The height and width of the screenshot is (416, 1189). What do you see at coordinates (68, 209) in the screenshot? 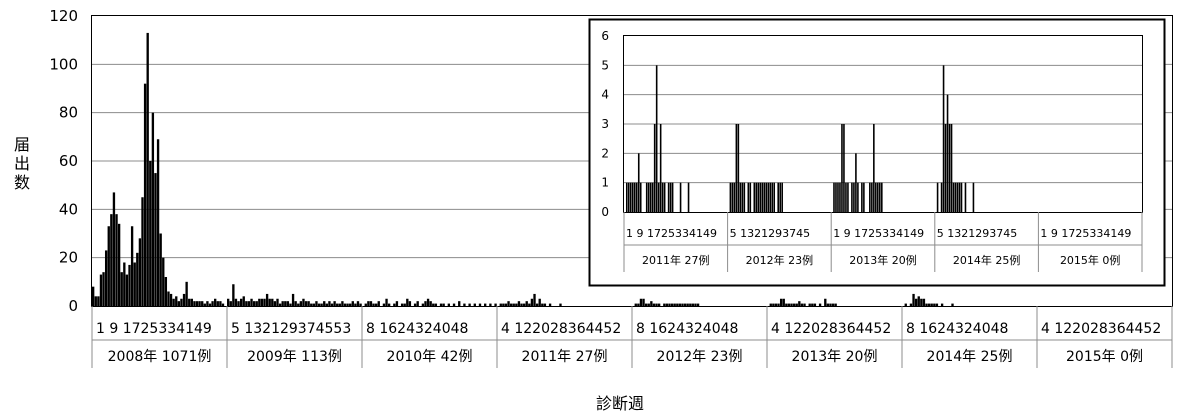
I see `main-y-tick-label: 40` at bounding box center [68, 209].